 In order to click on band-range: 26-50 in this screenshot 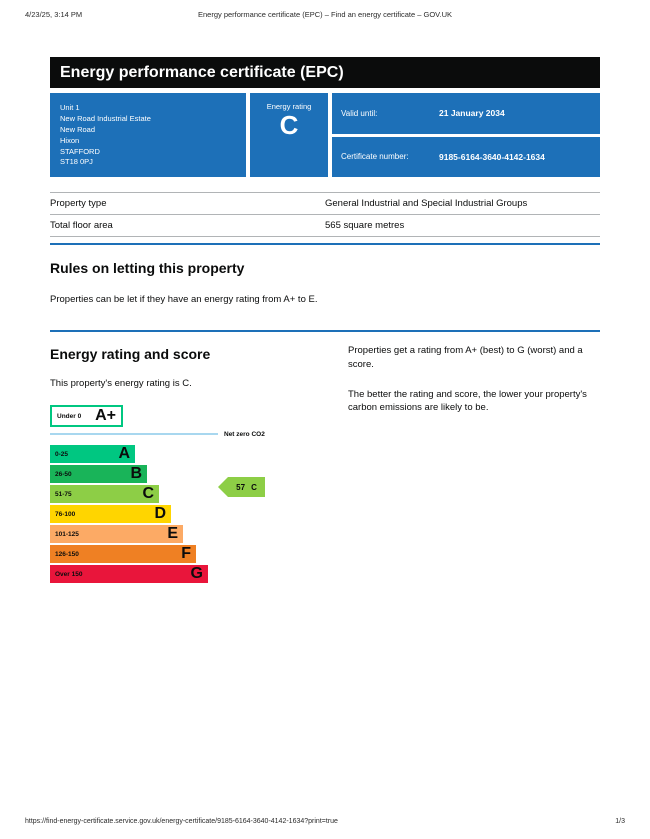, I will do `click(63, 474)`.